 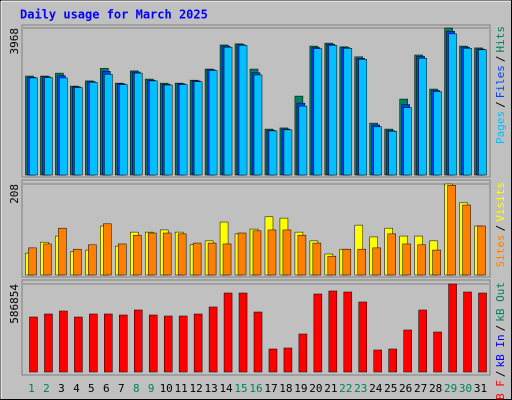 What do you see at coordinates (46, 388) in the screenshot?
I see `x-tick-label: 2` at bounding box center [46, 388].